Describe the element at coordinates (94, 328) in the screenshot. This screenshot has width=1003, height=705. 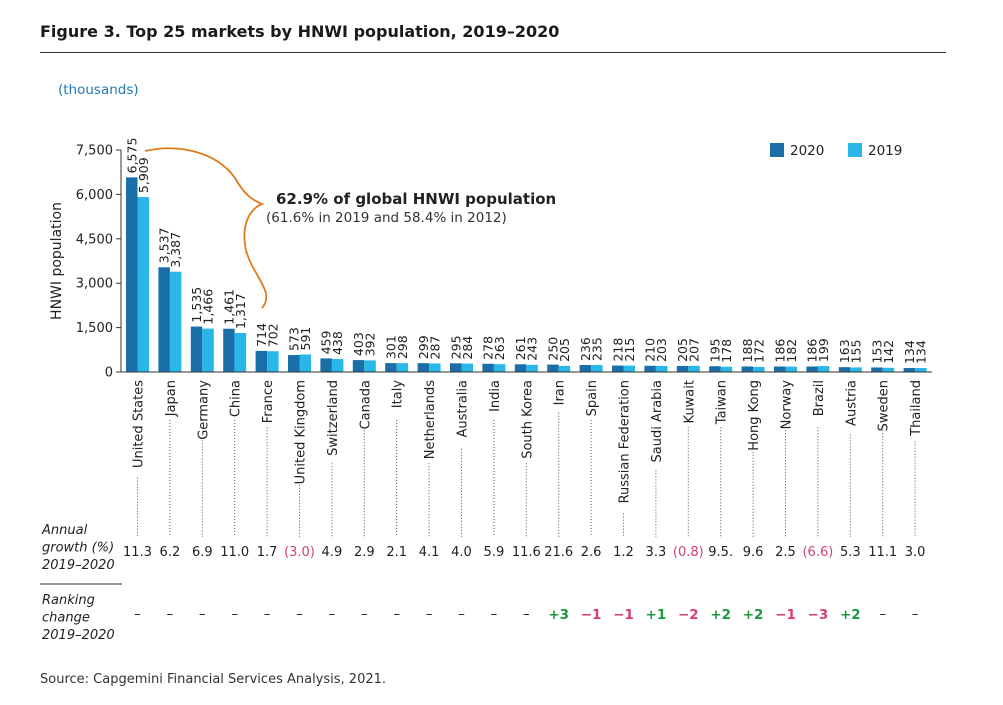
I see `y-tick-label: 1,500` at that location.